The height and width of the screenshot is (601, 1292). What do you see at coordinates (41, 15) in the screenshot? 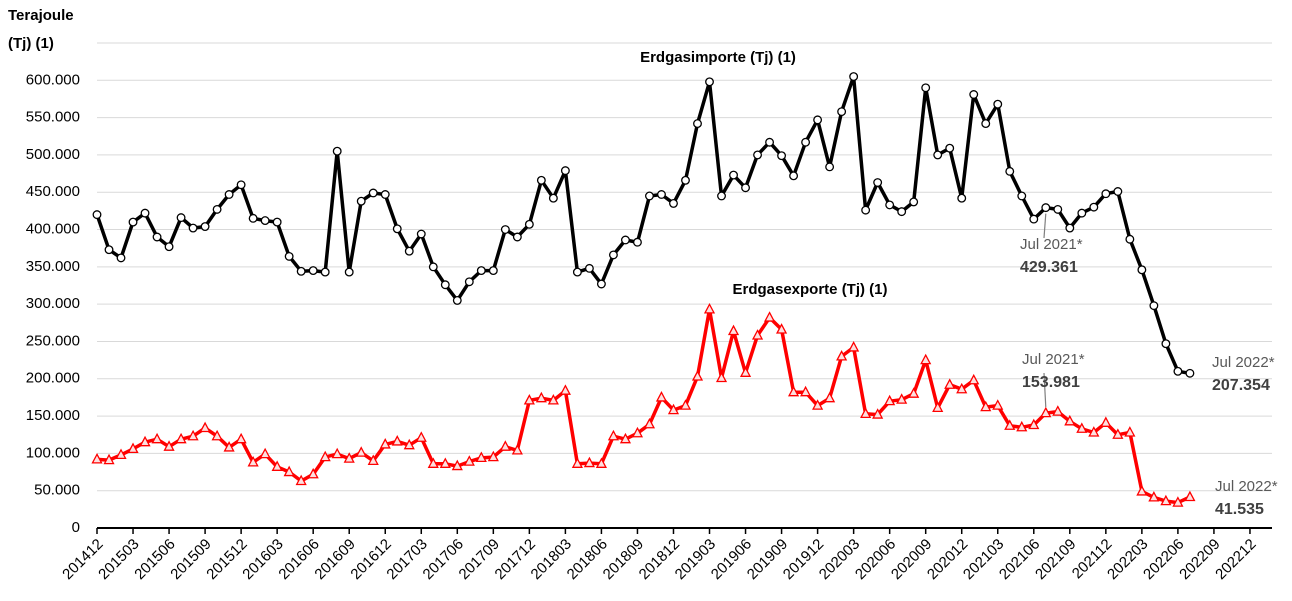
I see `y-axis-label: Terajoule` at bounding box center [41, 15].